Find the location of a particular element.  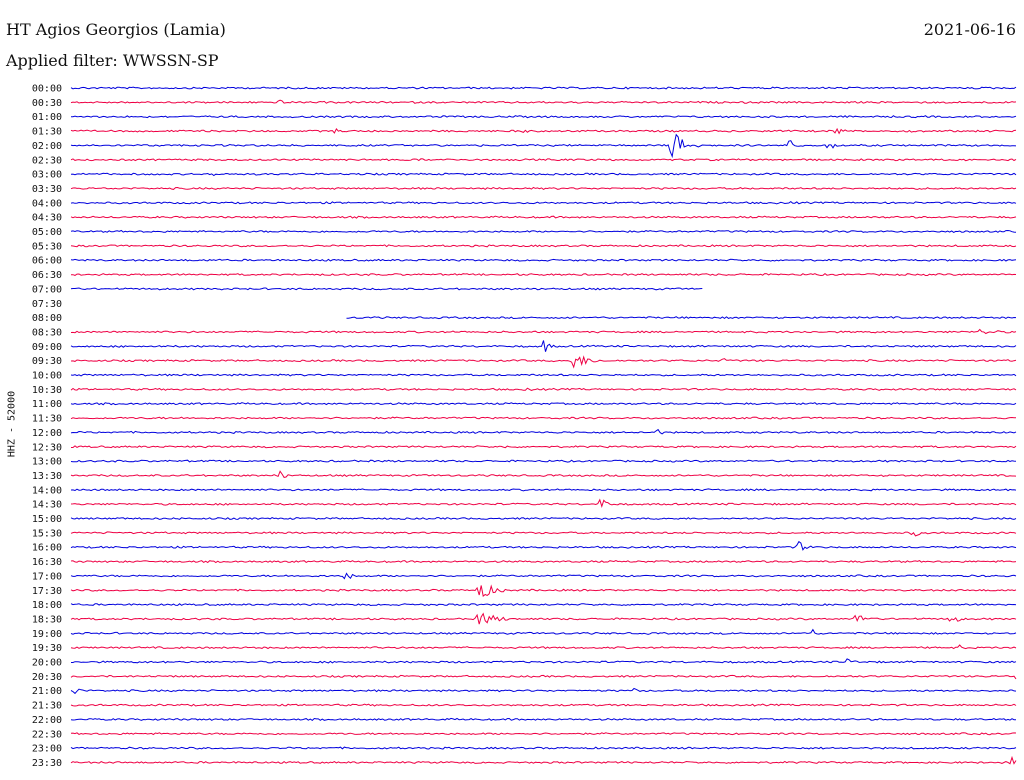

row-label: 18:30 is located at coordinates (47, 619).